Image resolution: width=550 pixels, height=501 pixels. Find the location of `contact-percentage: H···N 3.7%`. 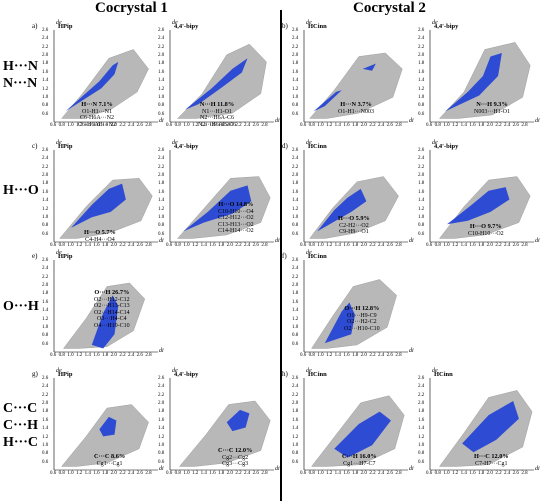

contact-percentage: H···N 3.7% is located at coordinates (356, 104).